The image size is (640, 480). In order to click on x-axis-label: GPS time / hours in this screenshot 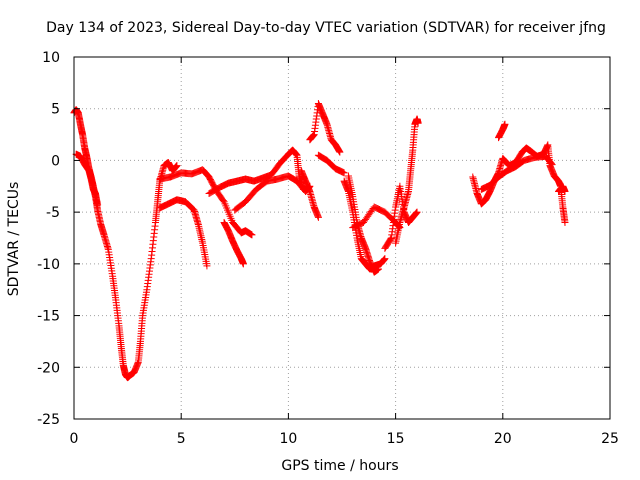, I will do `click(339, 466)`.